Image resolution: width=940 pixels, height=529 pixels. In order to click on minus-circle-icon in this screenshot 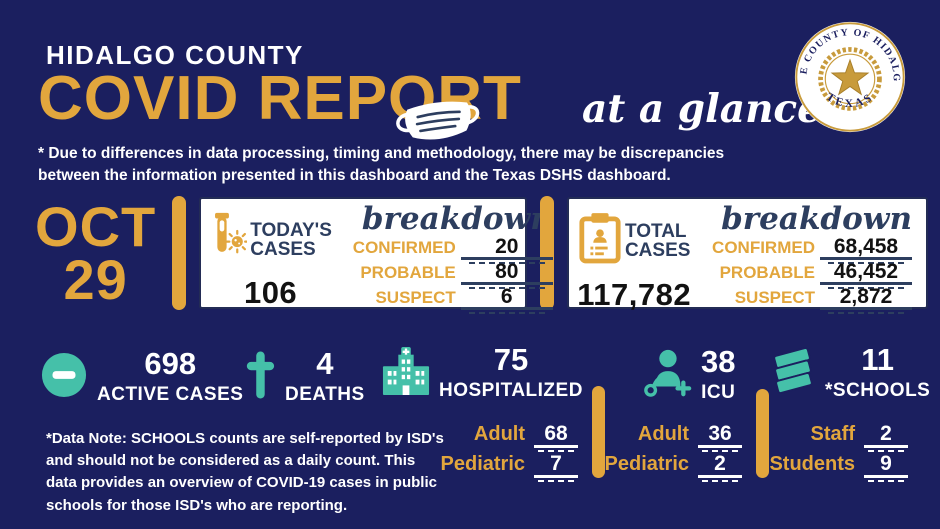, I will do `click(64, 377)`.